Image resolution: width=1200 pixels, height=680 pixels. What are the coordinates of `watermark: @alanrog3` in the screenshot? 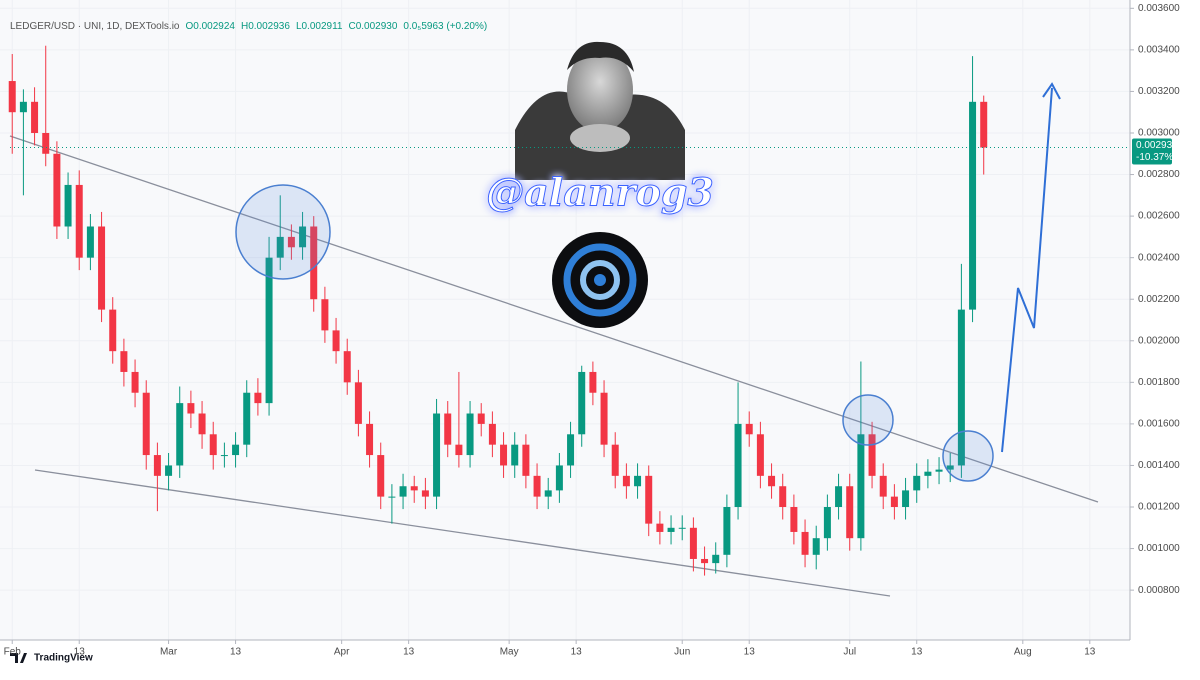 It's located at (600, 192).